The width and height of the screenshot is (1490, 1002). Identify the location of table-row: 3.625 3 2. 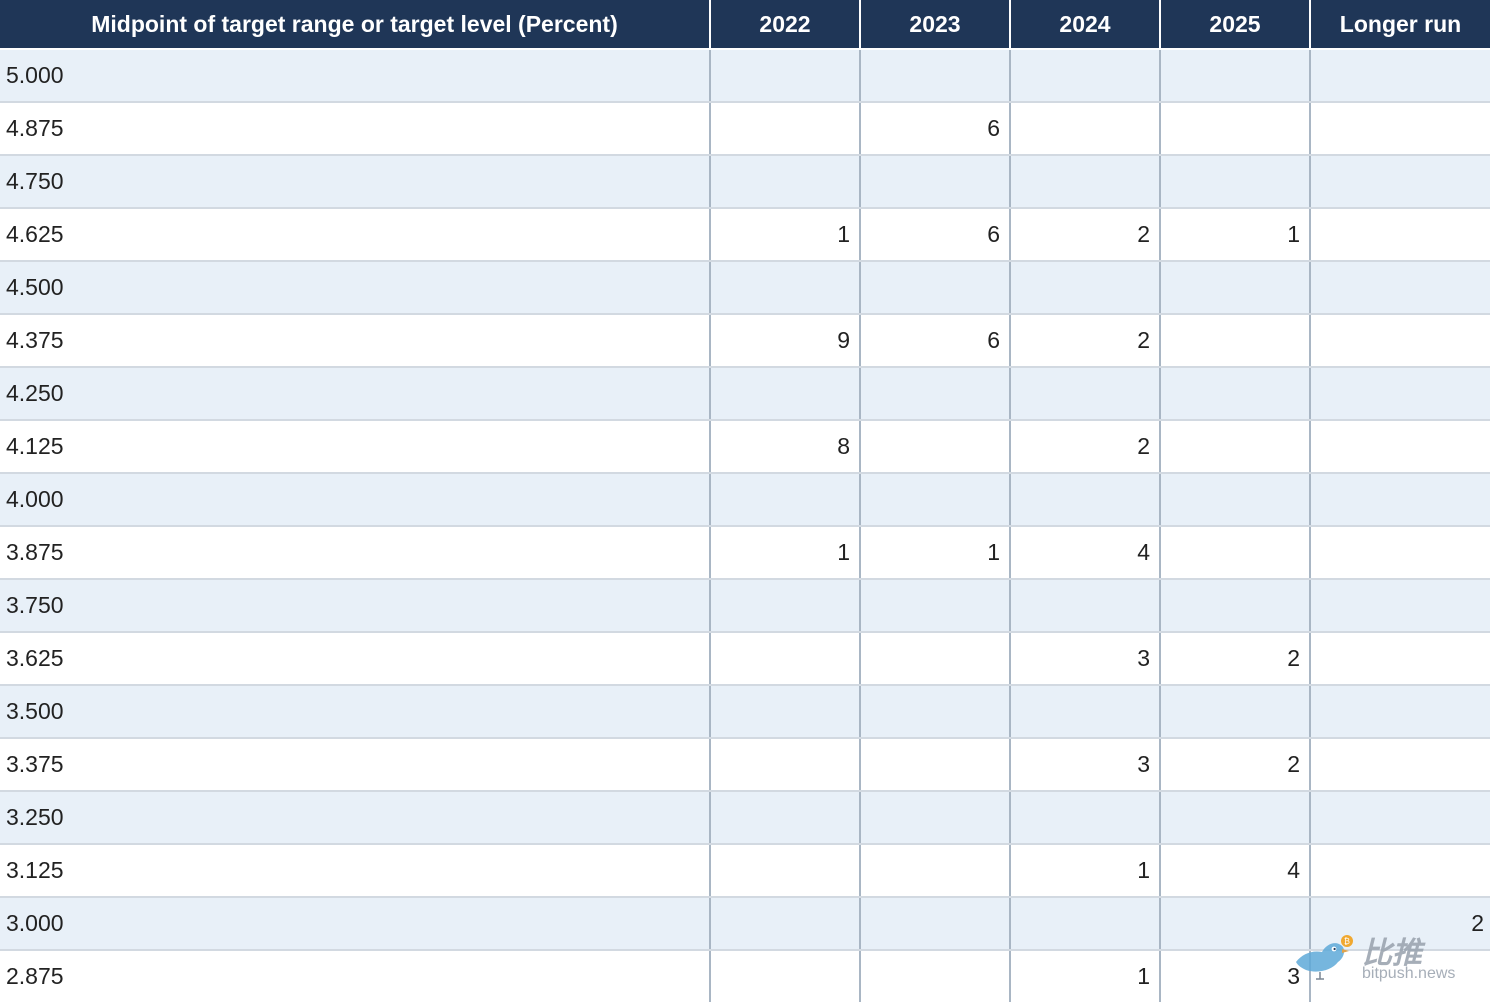
(745, 659).